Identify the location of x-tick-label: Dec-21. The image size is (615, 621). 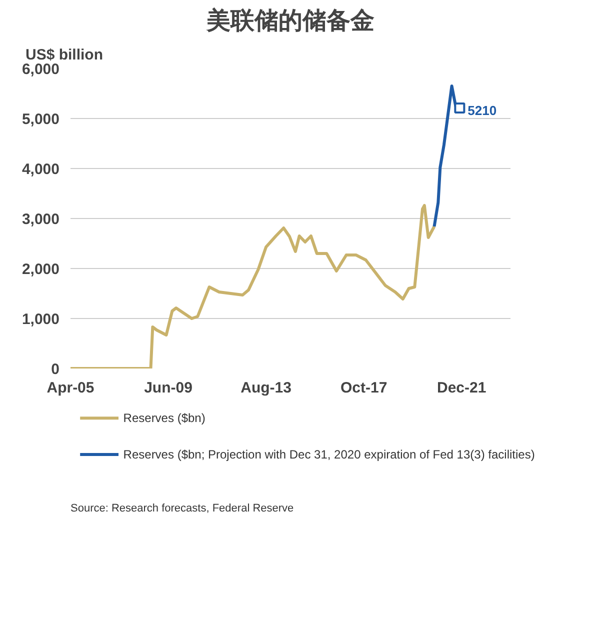
(461, 388).